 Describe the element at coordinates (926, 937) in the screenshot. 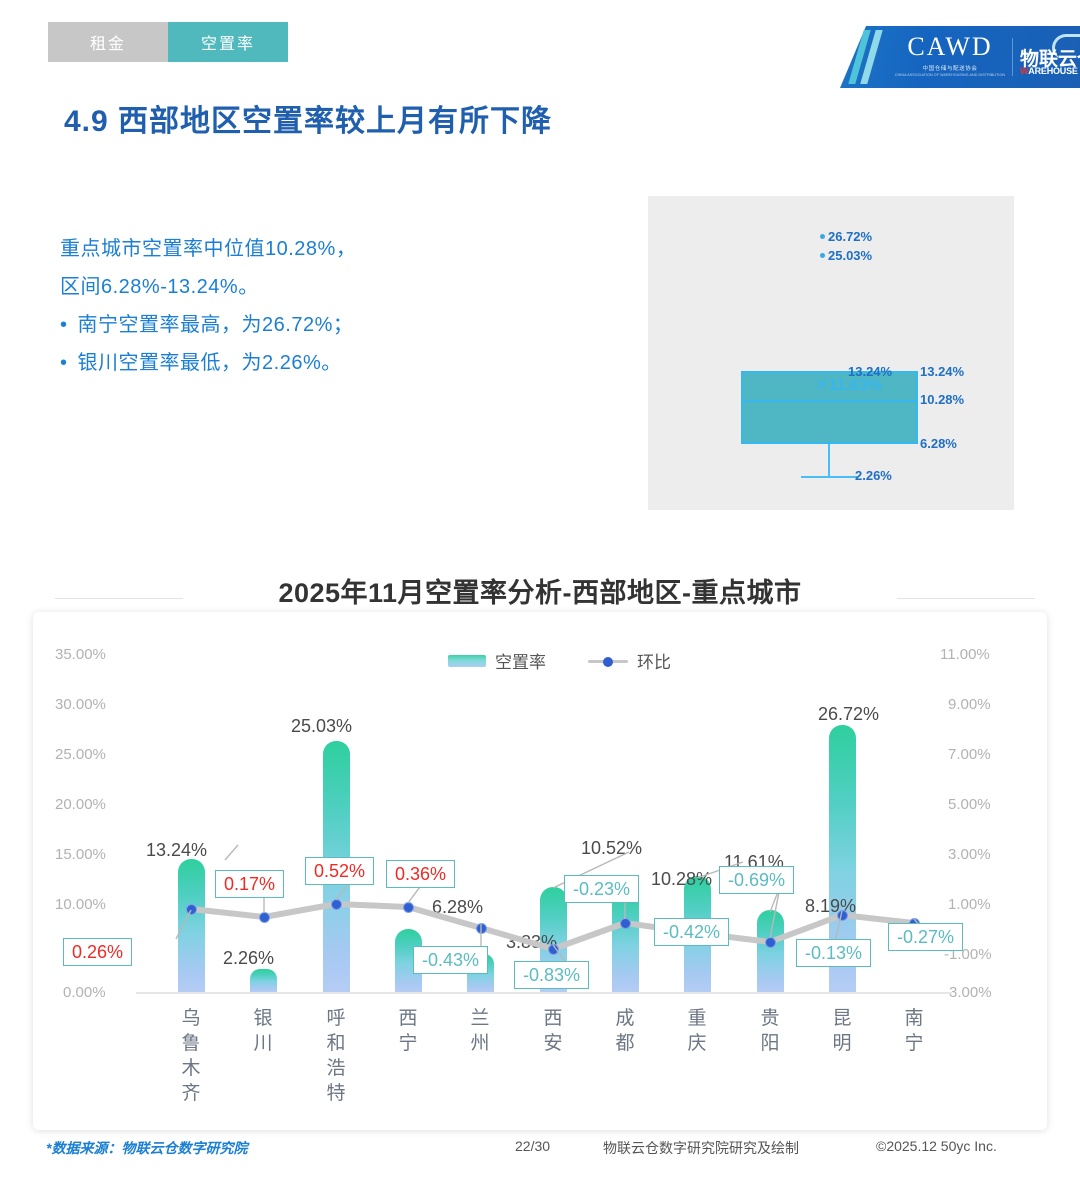

I see `callout-mom-nanning: -0.27%` at that location.